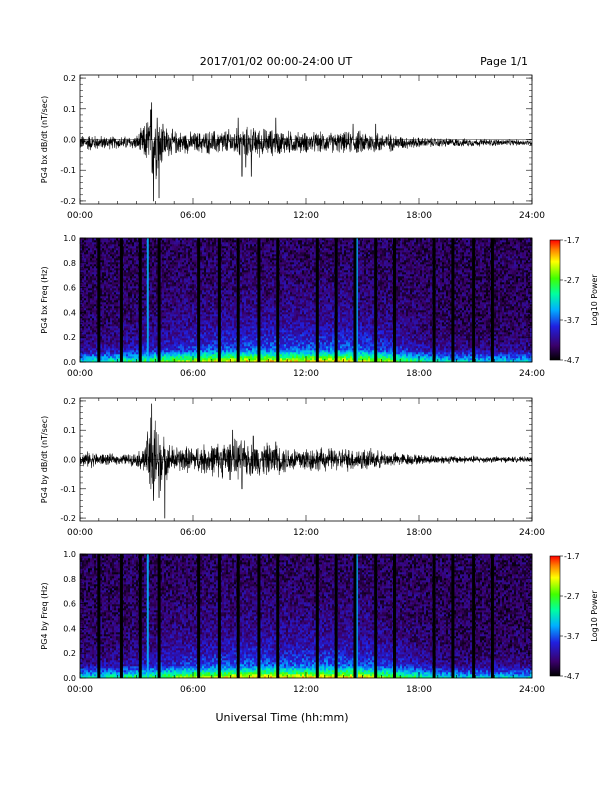  Describe the element at coordinates (276, 61) in the screenshot. I see `page-title: 2017/01/02 00:00-24:00 UT` at that location.